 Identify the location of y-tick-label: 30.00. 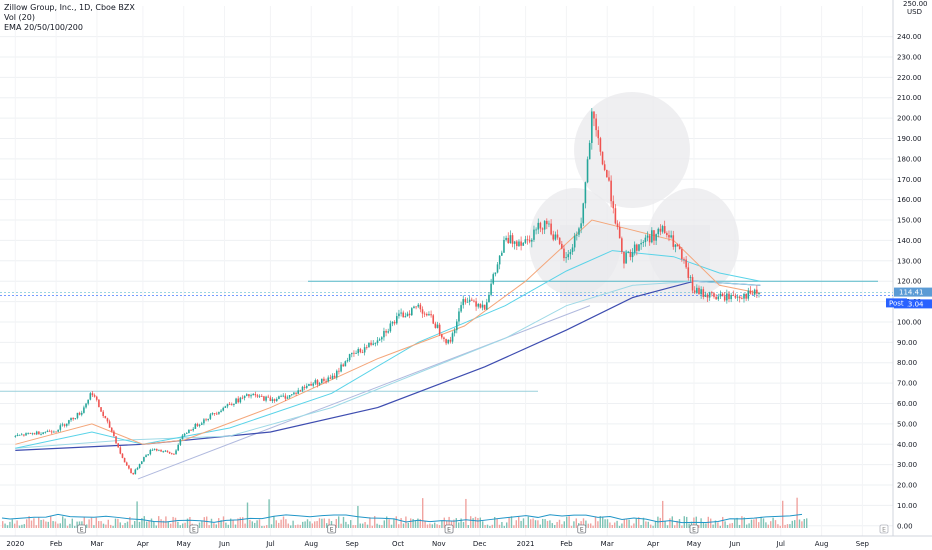
(907, 465).